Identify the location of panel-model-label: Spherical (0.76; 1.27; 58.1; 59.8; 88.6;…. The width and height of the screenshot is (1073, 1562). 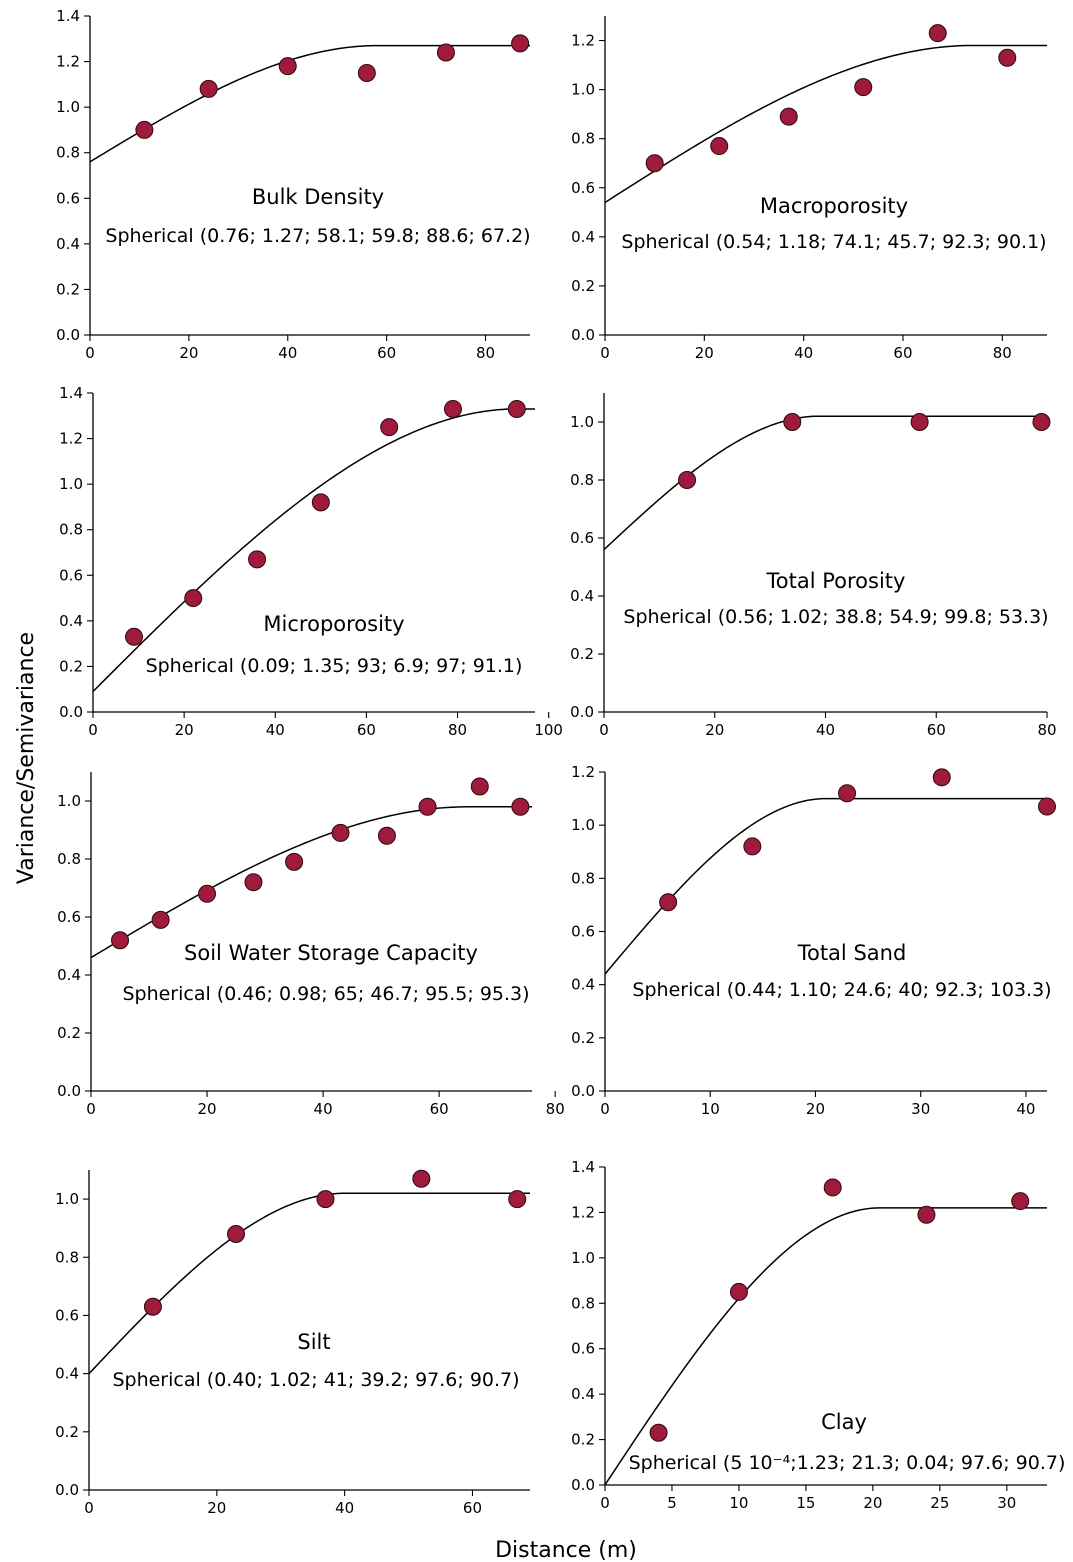
(317, 236).